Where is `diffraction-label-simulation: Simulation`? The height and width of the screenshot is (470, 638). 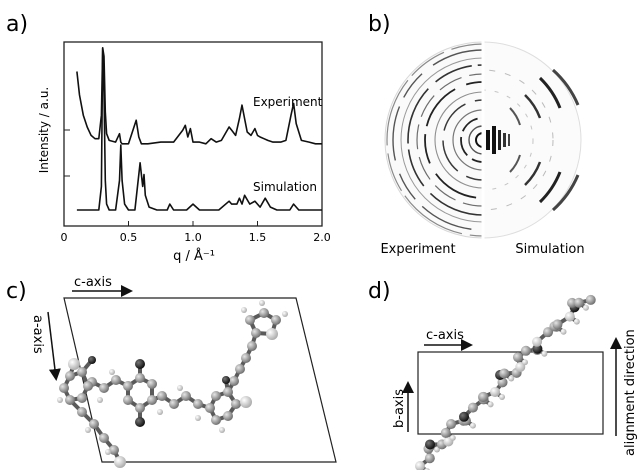
diffraction-label-simulation: Simulation is located at coordinates (549, 249).